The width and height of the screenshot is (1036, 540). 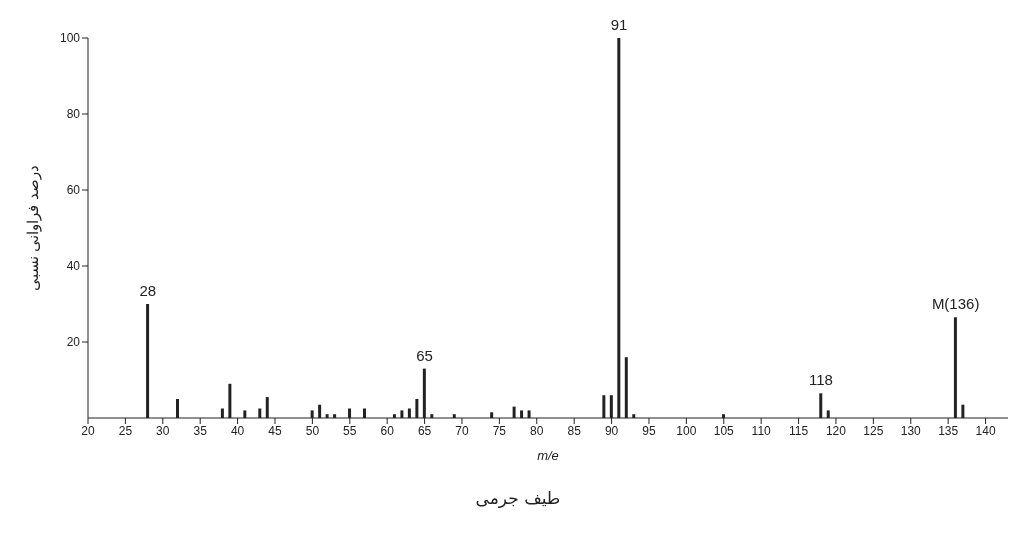 I want to click on annotation: 65, so click(x=424, y=355).